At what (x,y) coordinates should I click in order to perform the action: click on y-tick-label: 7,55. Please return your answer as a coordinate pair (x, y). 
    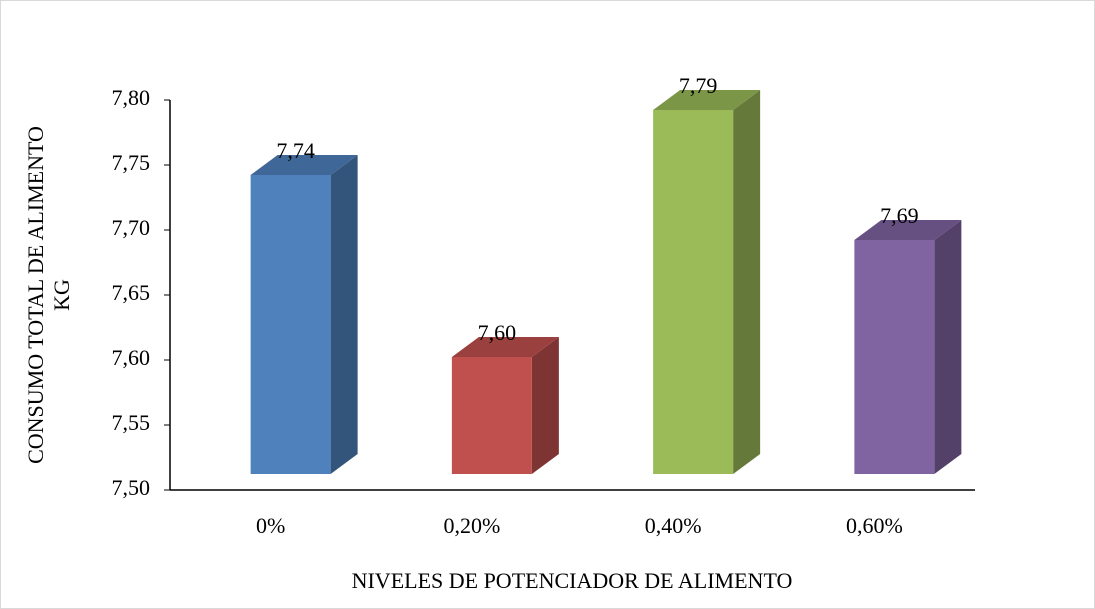
    Looking at the image, I should click on (131, 422).